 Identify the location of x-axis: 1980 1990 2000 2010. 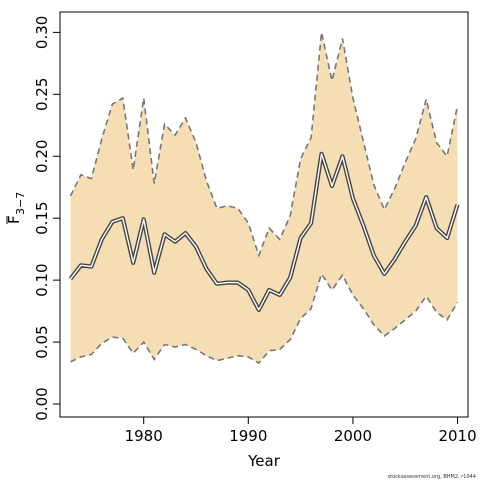
(301, 431).